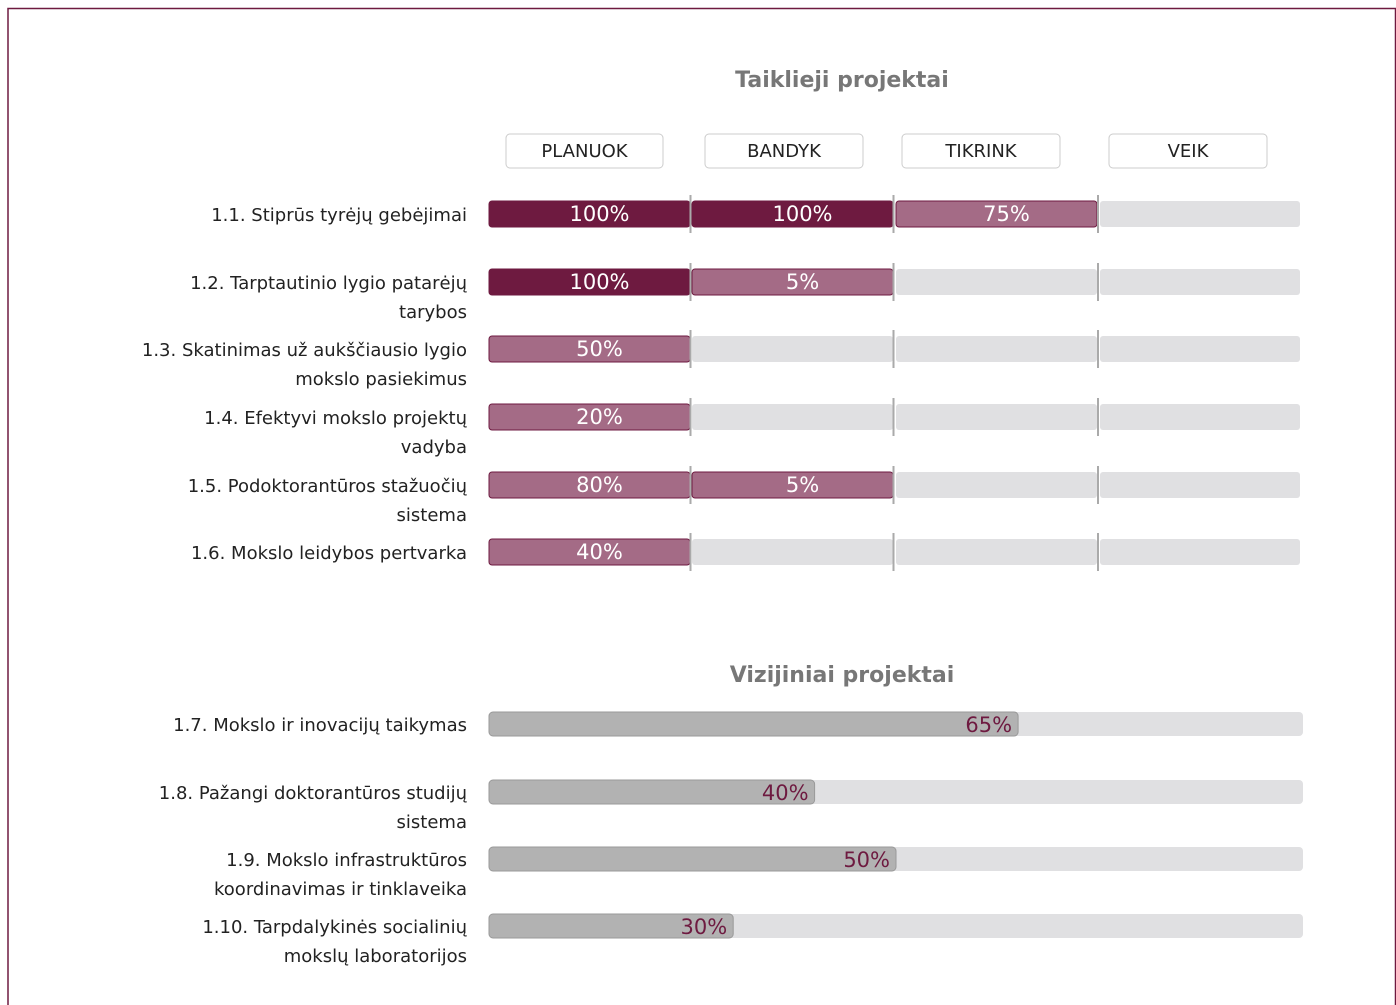 This screenshot has height=1005, width=1396. I want to click on row-label: mokslo pasiekimus, so click(381, 379).